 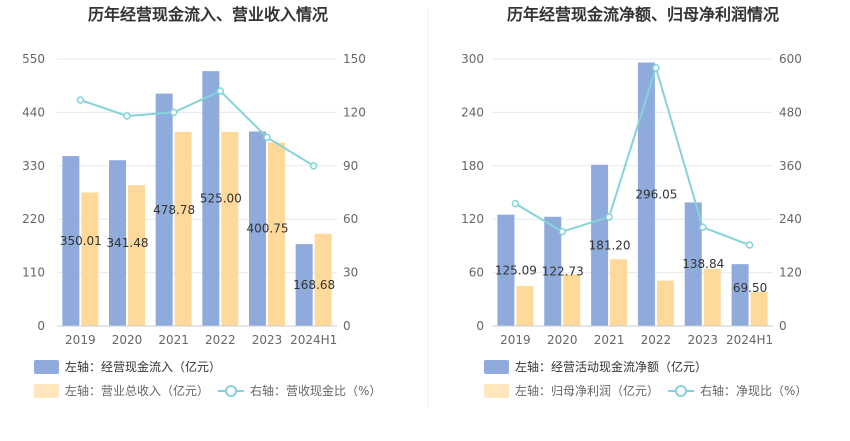 What do you see at coordinates (128, 243) in the screenshot?
I see `data-label: 341.48` at bounding box center [128, 243].